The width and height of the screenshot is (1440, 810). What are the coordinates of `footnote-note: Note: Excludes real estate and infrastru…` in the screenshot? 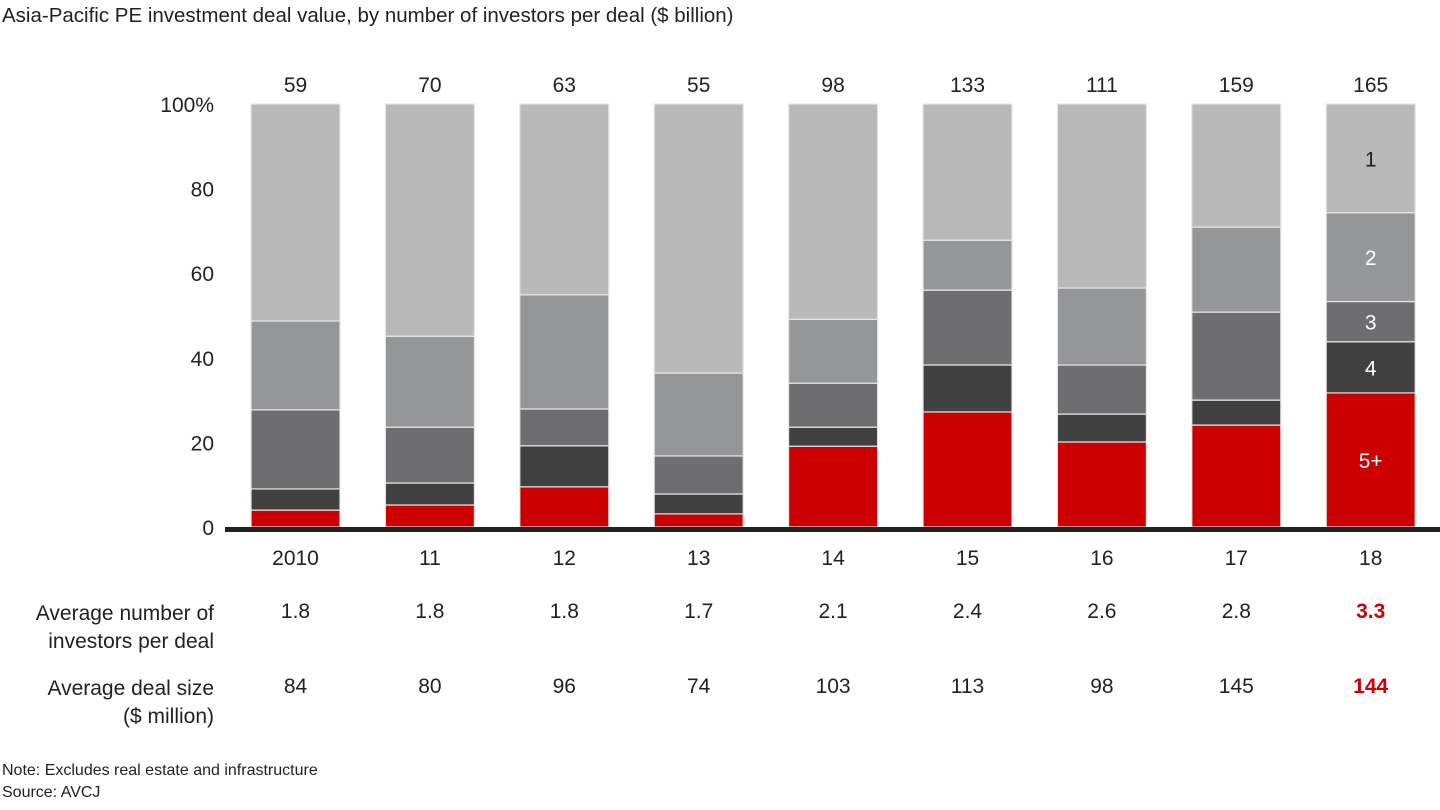 It's located at (160, 770).